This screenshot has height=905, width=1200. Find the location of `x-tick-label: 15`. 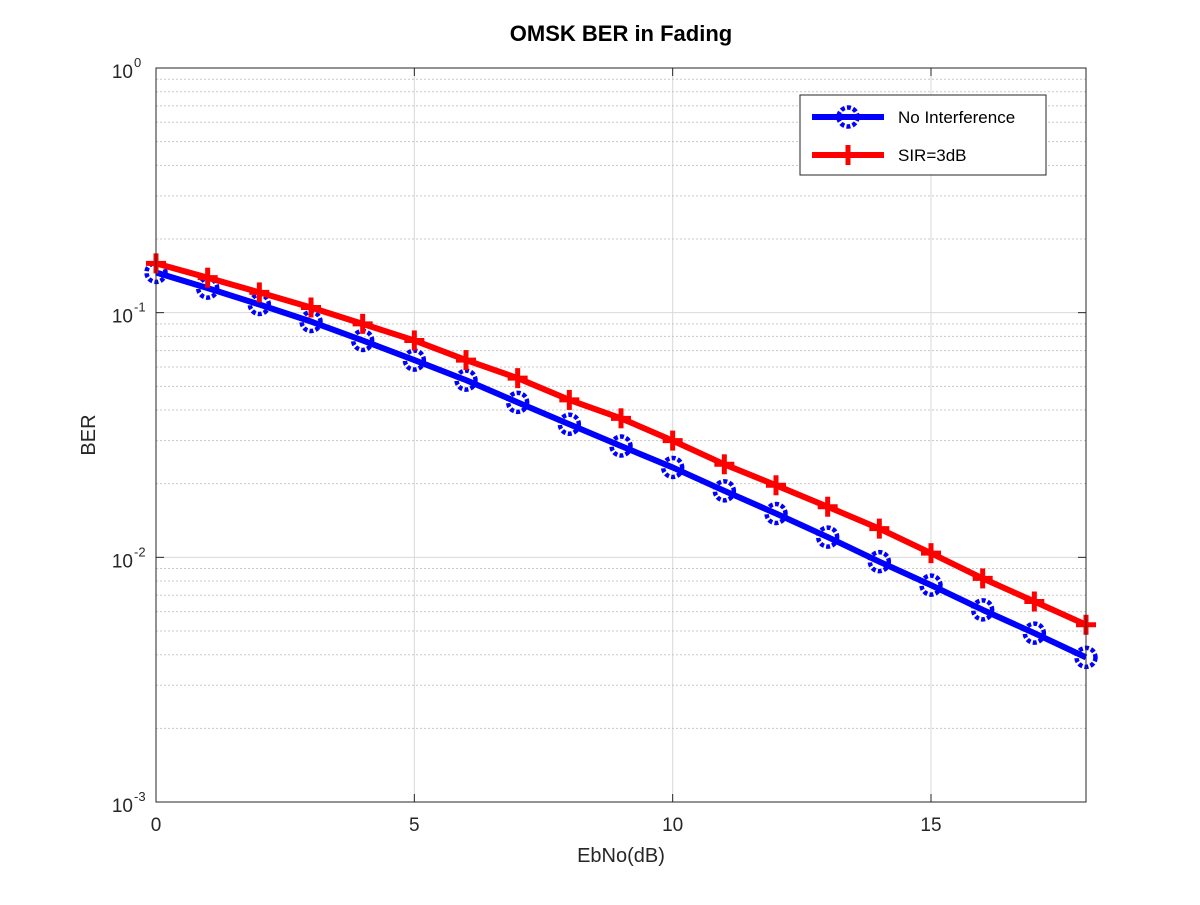

x-tick-label: 15 is located at coordinates (930, 825).